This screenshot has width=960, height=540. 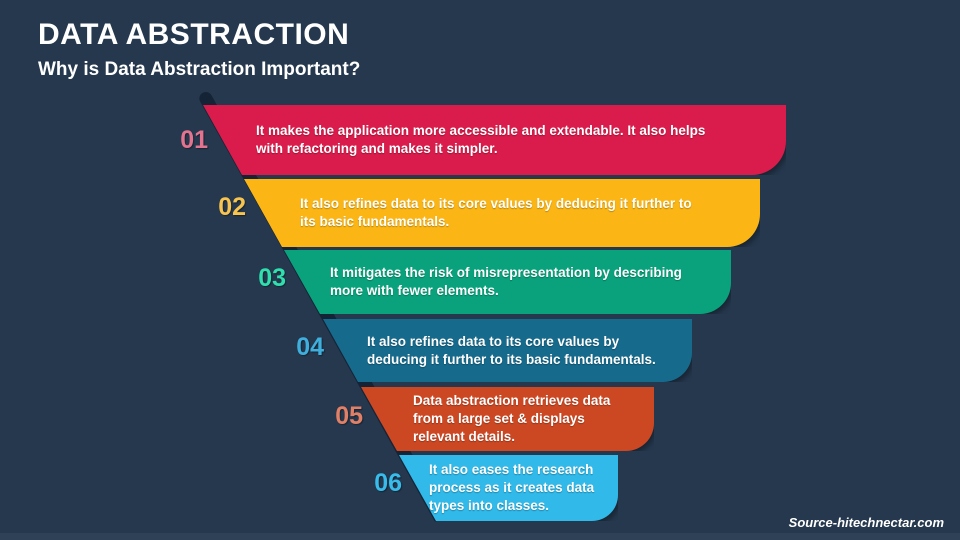 I want to click on step-number-1: 01, so click(x=194, y=140).